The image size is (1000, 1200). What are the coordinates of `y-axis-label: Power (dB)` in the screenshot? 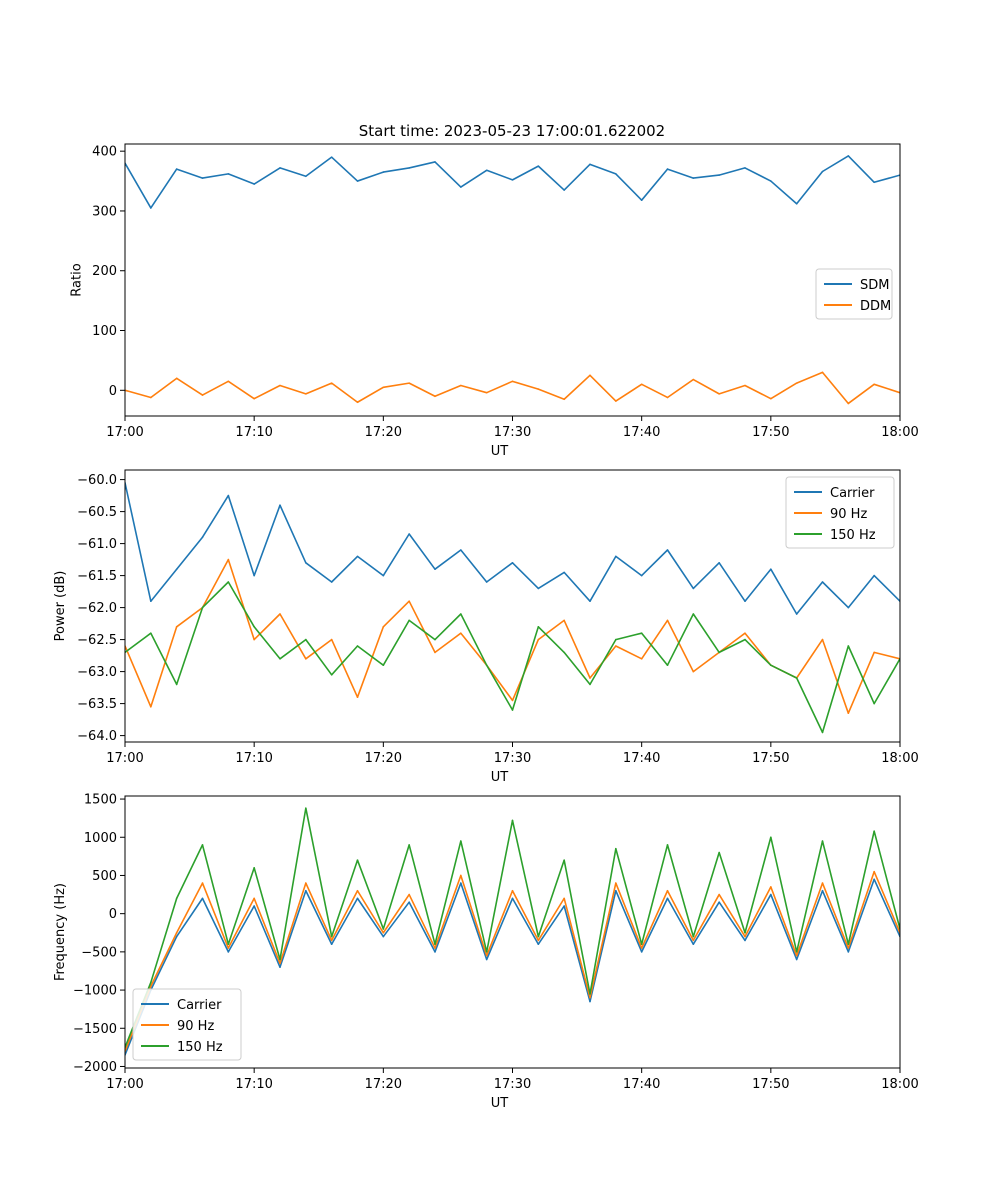 It's located at (60, 606).